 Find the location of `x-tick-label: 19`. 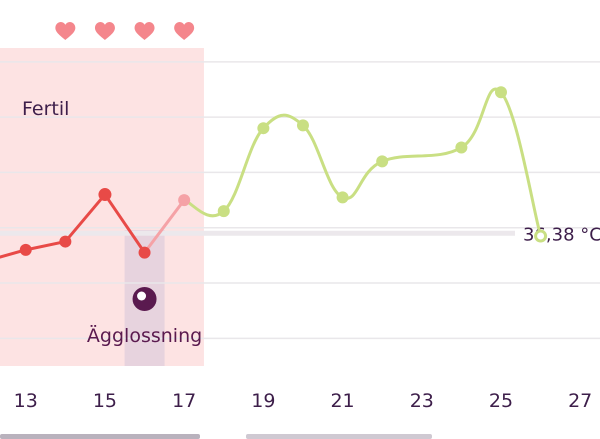

x-tick-label: 19 is located at coordinates (263, 401).